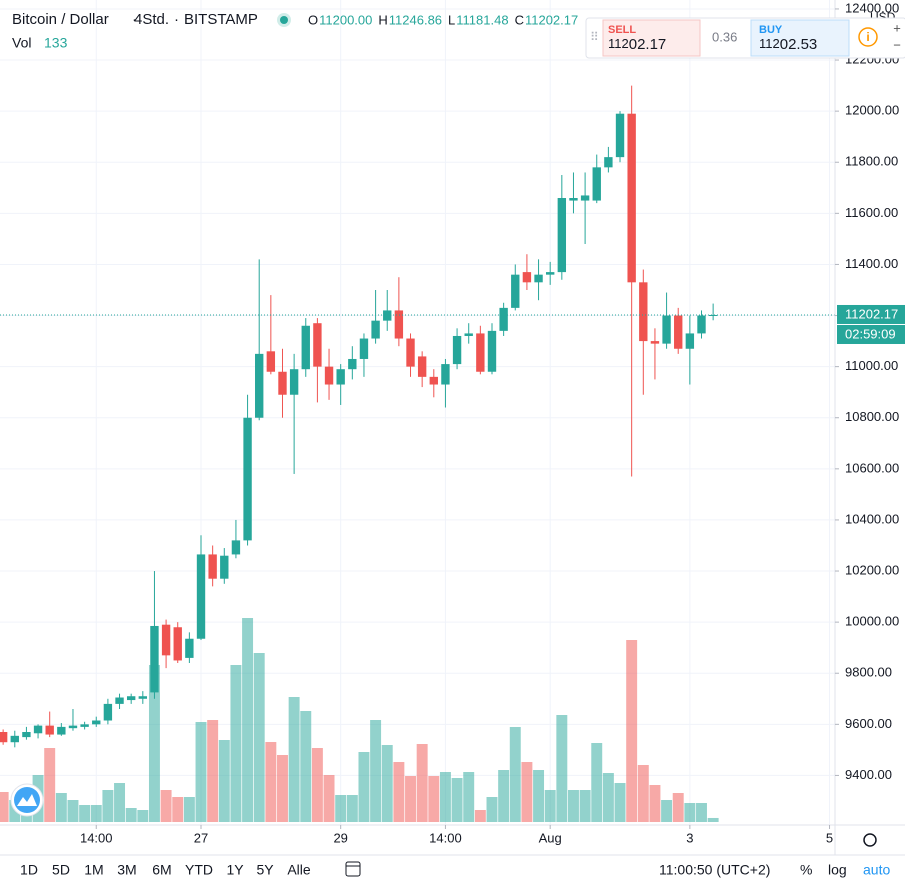 Image resolution: width=905 pixels, height=892 pixels. I want to click on range-button: YTD, so click(199, 870).